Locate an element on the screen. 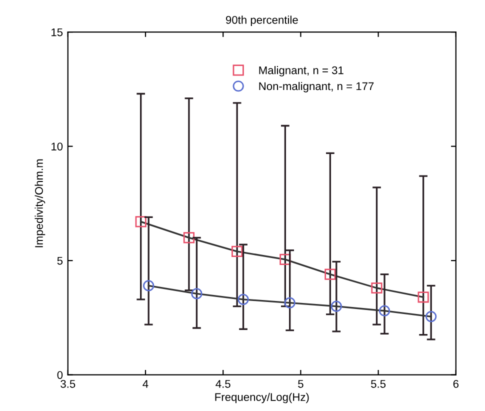 The image size is (485, 411). chart-title: 90th percentile is located at coordinates (262, 21).